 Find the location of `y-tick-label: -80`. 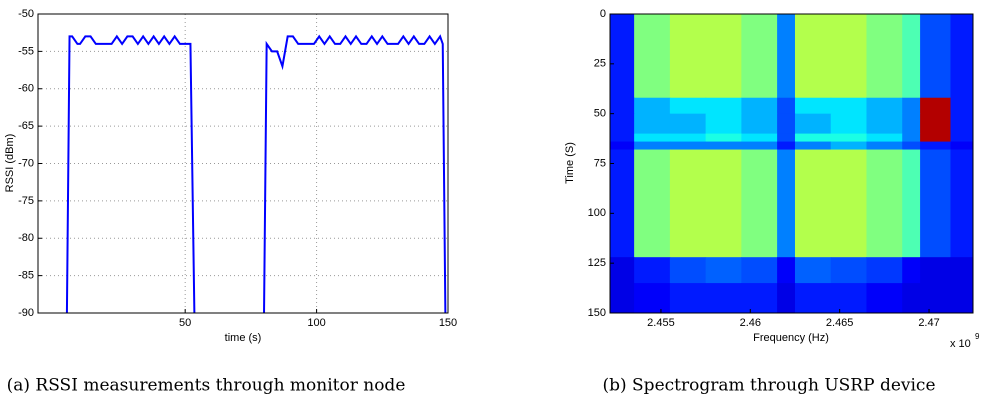

y-tick-label: -80 is located at coordinates (26, 238).